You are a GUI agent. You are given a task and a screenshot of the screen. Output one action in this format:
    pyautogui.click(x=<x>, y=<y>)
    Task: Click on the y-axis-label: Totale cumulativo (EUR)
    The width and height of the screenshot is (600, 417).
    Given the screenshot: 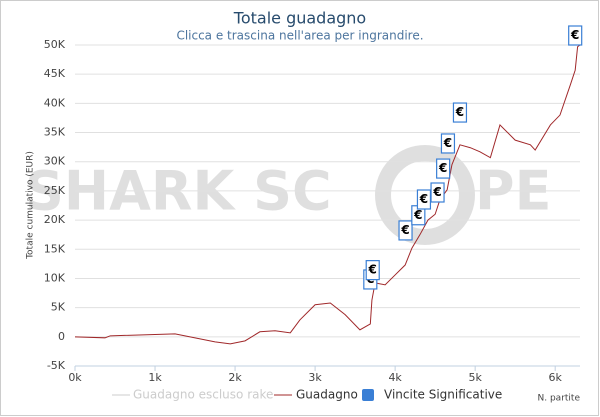 What is the action you would take?
    pyautogui.click(x=31, y=205)
    